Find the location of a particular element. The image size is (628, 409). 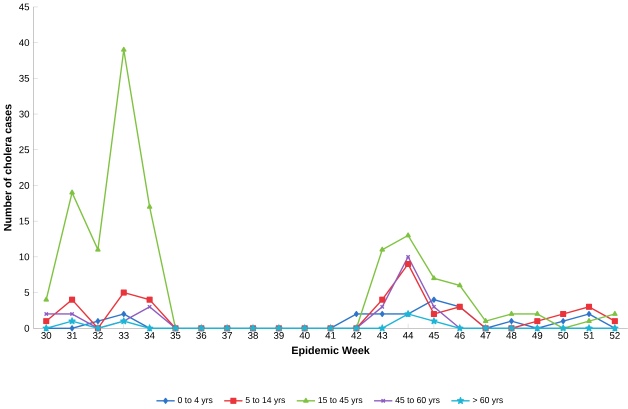

y-tick-label: 25 is located at coordinates (24, 150).